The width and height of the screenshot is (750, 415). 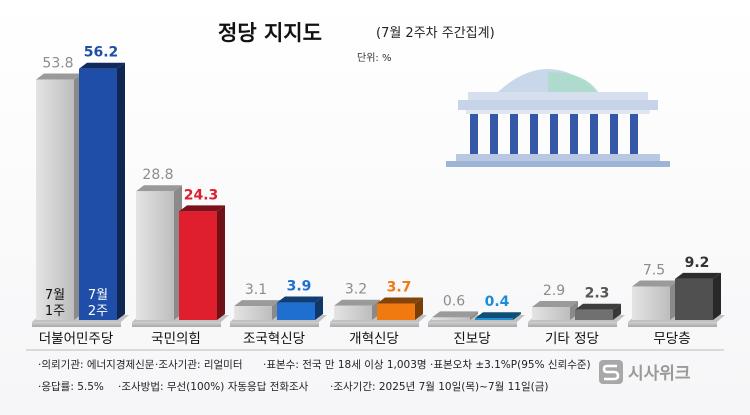 What do you see at coordinates (345, 365) in the screenshot?
I see `footnote-sample: ·표본수: 전국 만 18세 이상 1,003명` at bounding box center [345, 365].